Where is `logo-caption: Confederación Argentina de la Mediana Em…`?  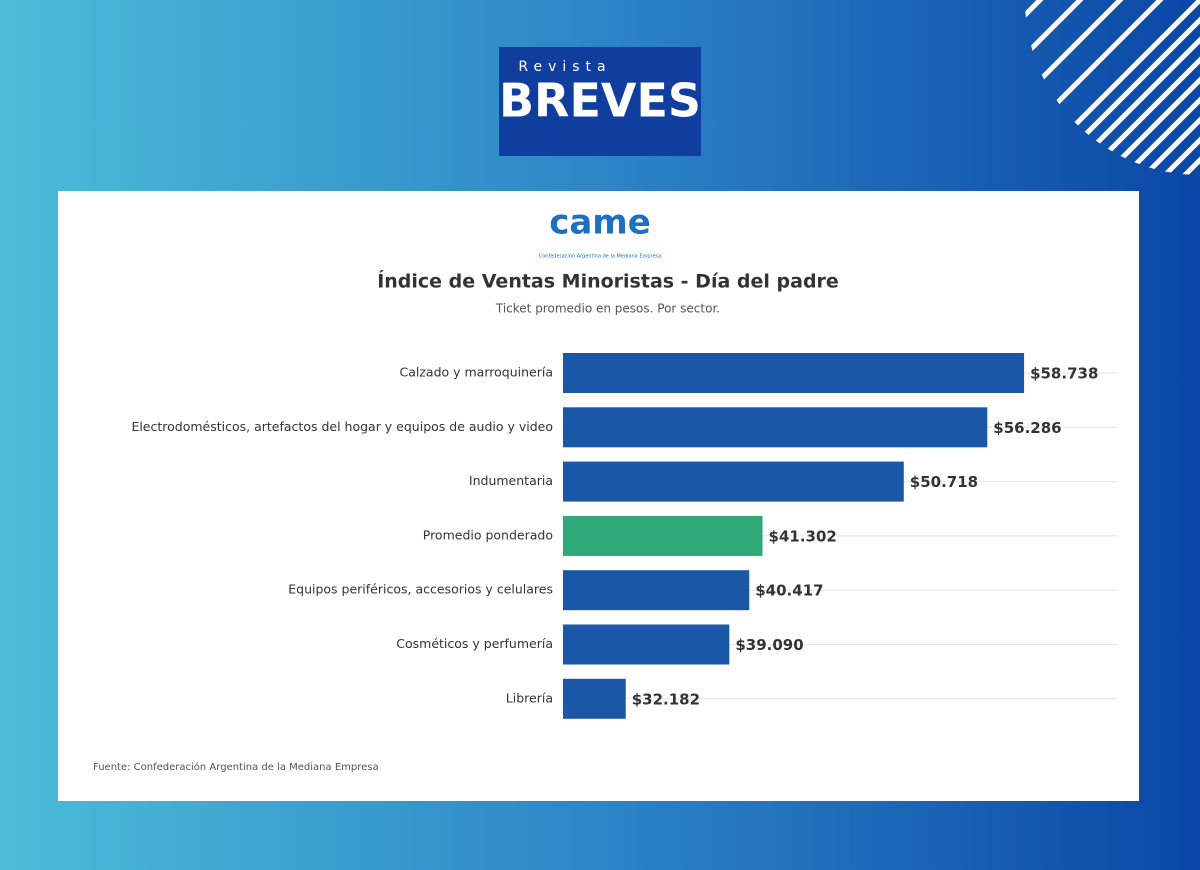
logo-caption: Confederación Argentina de la Mediana Em… is located at coordinates (600, 256).